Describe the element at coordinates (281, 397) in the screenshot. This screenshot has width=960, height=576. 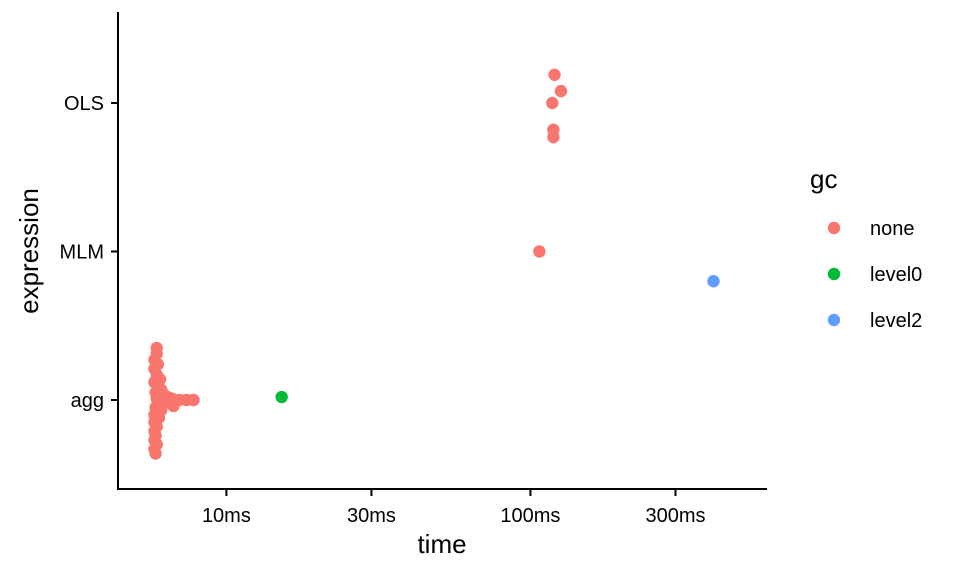
I see `data-point-level0` at that location.